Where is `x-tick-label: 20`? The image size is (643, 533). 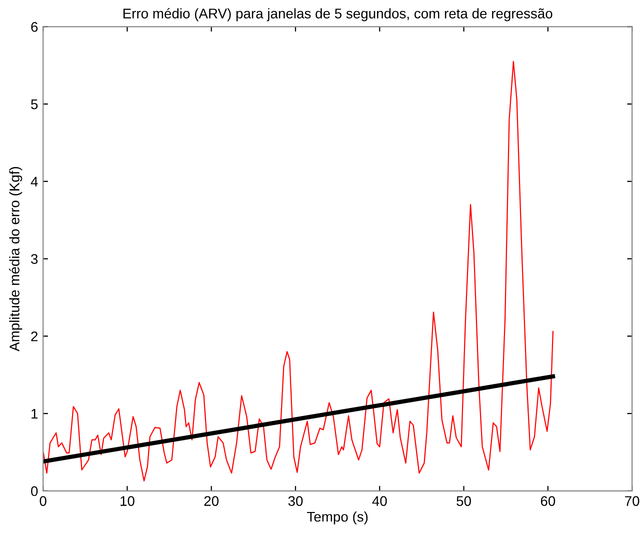
x-tick-label: 20 is located at coordinates (211, 501).